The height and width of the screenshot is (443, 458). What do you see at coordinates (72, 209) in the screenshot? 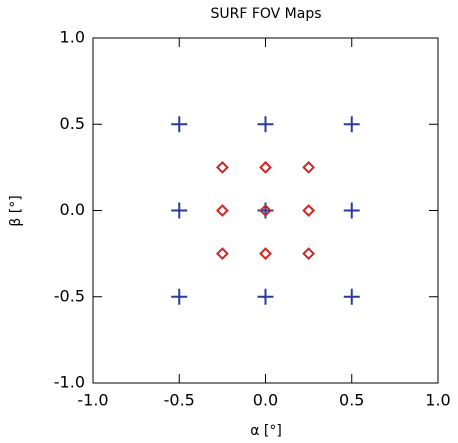
I see `y-tick-label: 0.0` at bounding box center [72, 209].